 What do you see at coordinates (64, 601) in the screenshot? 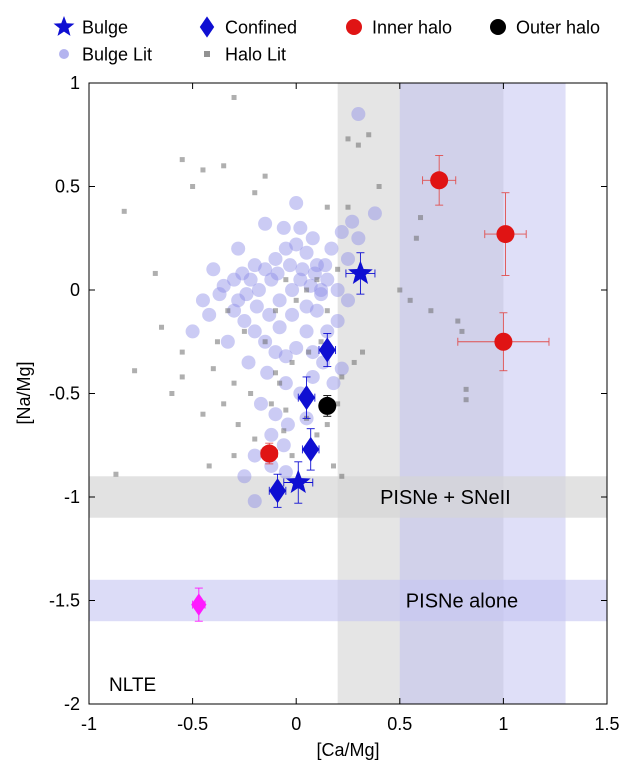
I see `y-tick-label: -1.5` at bounding box center [64, 601].